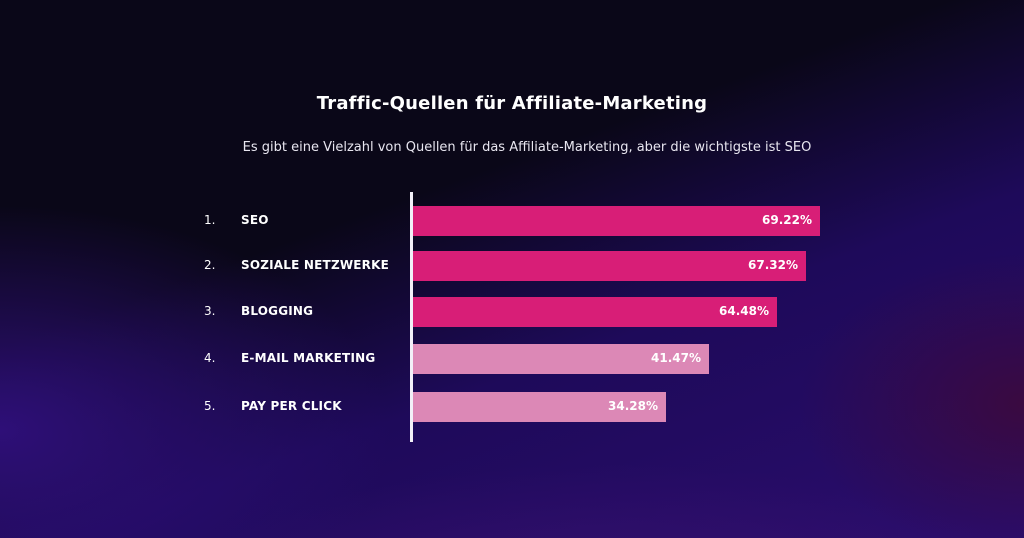 This screenshot has height=538, width=1024. Describe the element at coordinates (210, 265) in the screenshot. I see `rank-number: 2.` at that location.